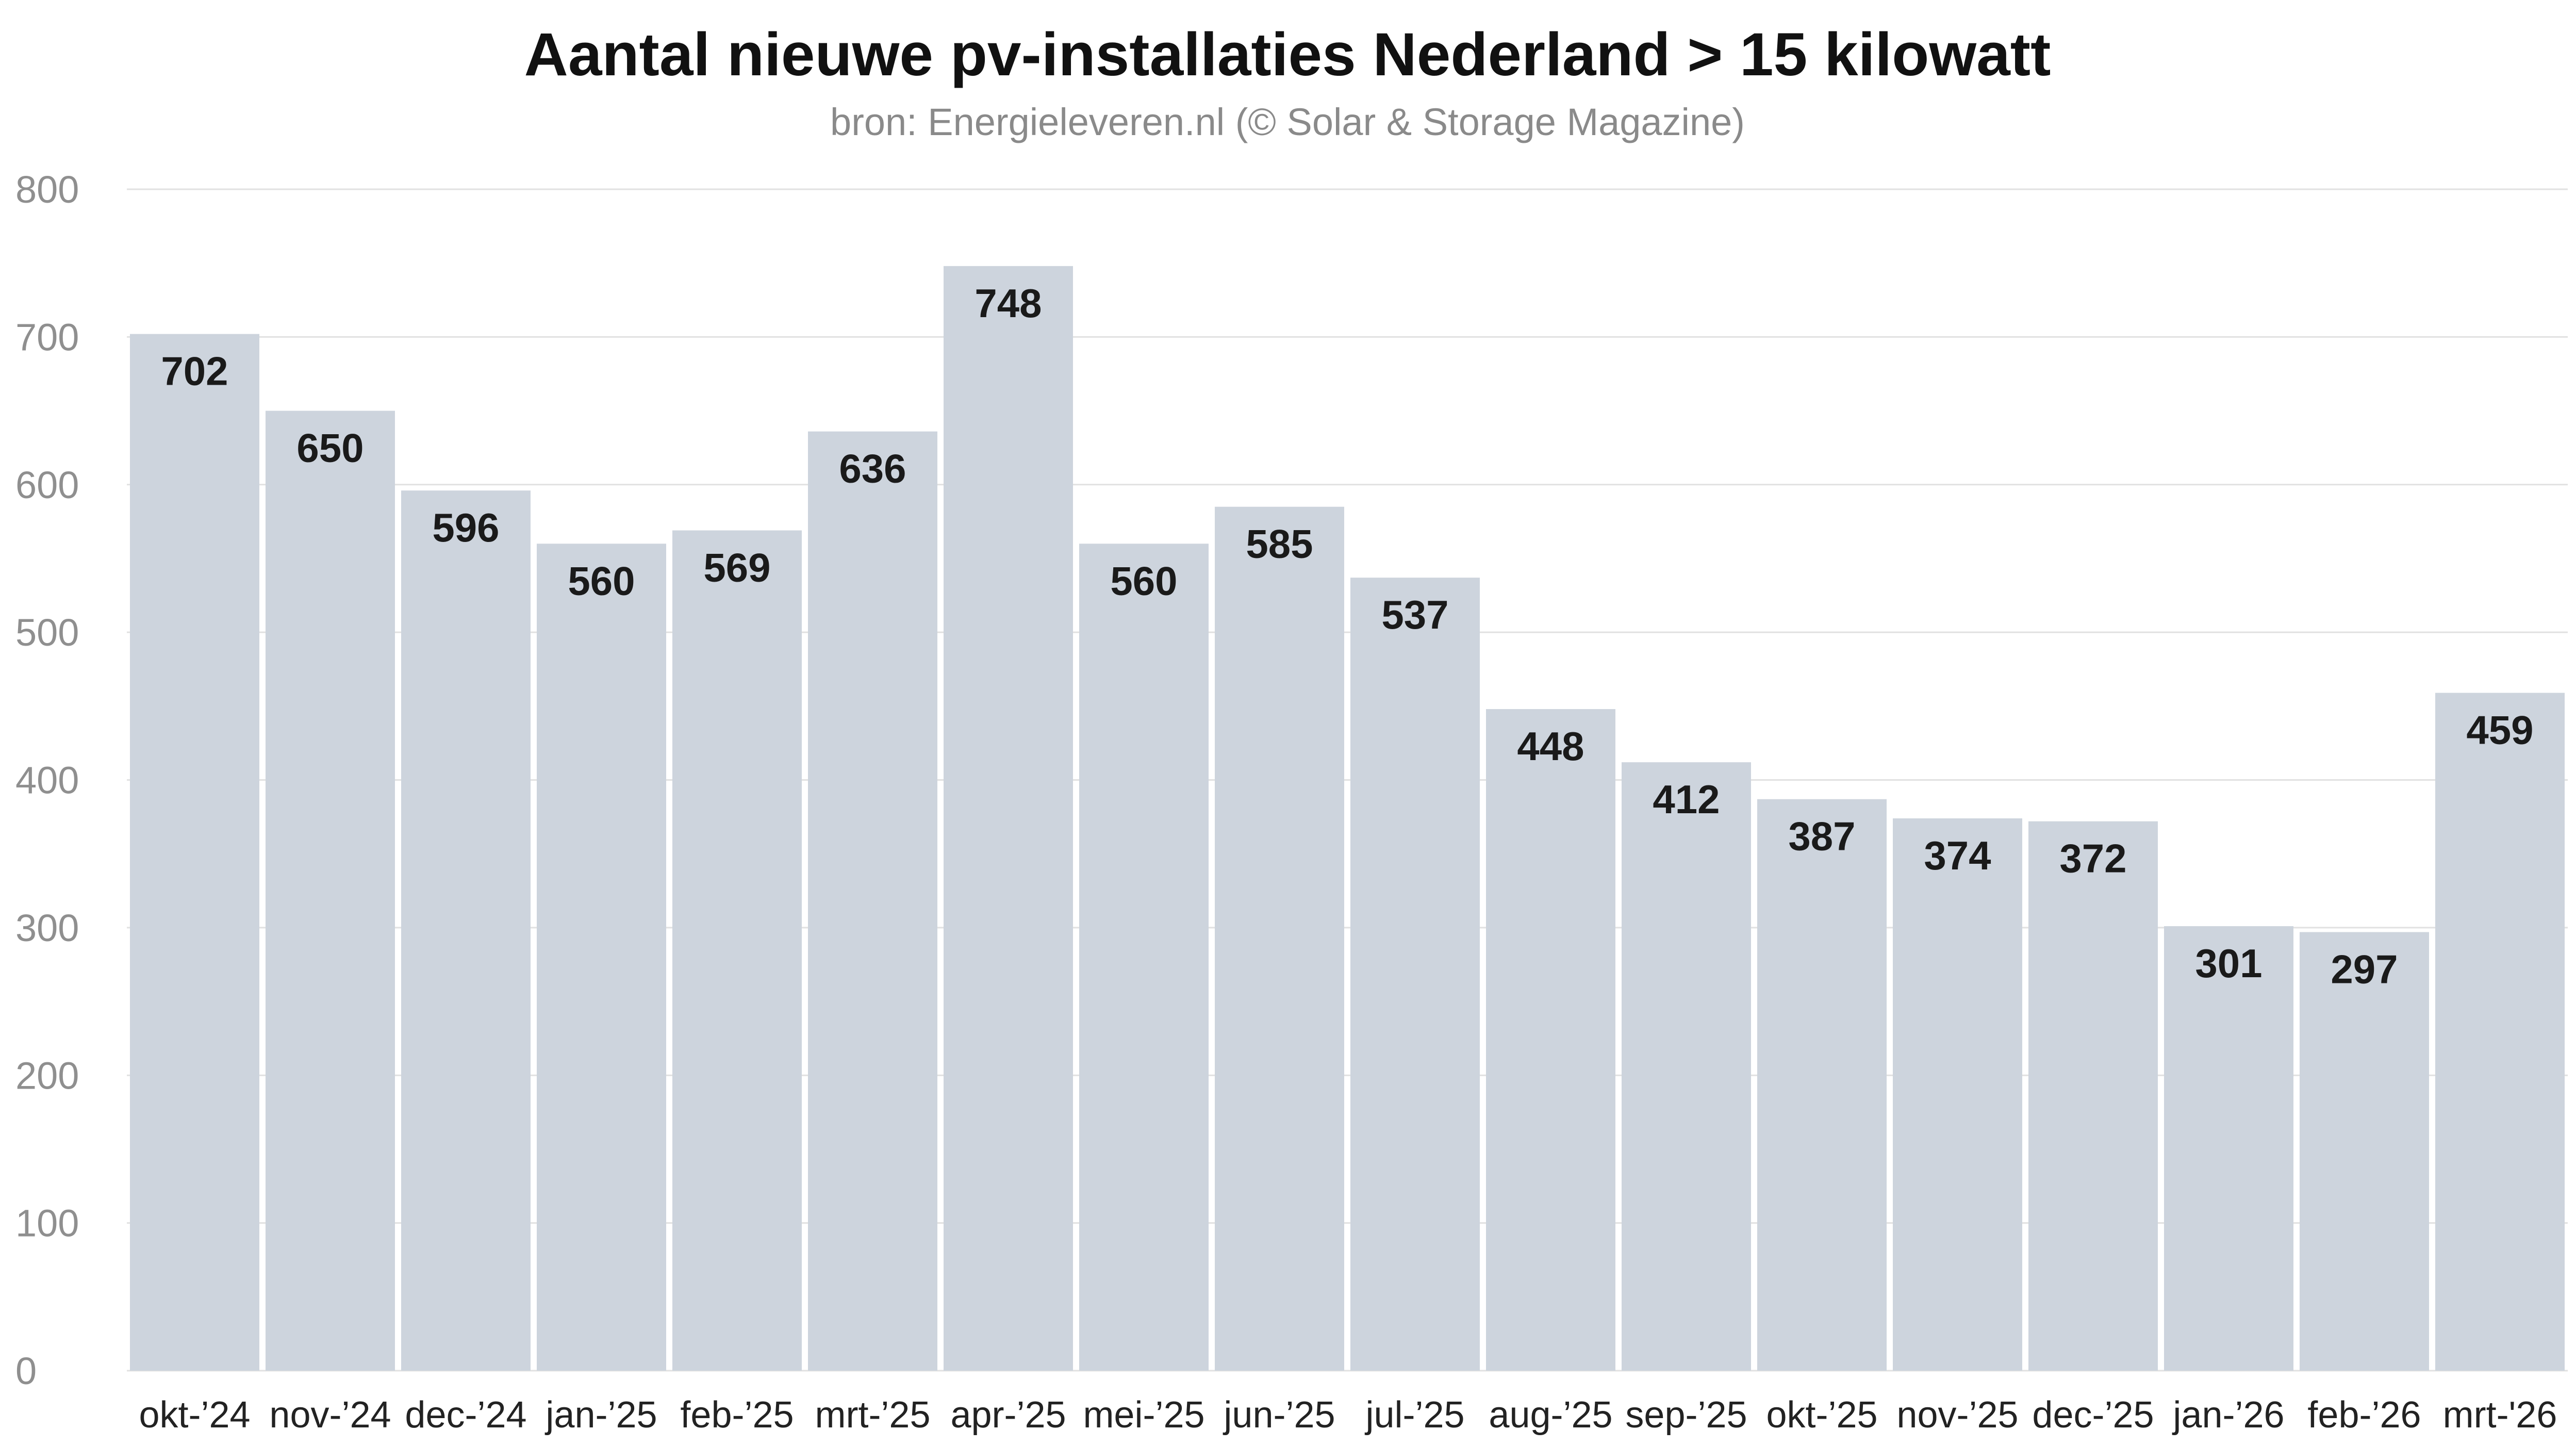 The height and width of the screenshot is (1447, 2576). Describe the element at coordinates (47, 337) in the screenshot. I see `y-tick-label: 700` at that location.